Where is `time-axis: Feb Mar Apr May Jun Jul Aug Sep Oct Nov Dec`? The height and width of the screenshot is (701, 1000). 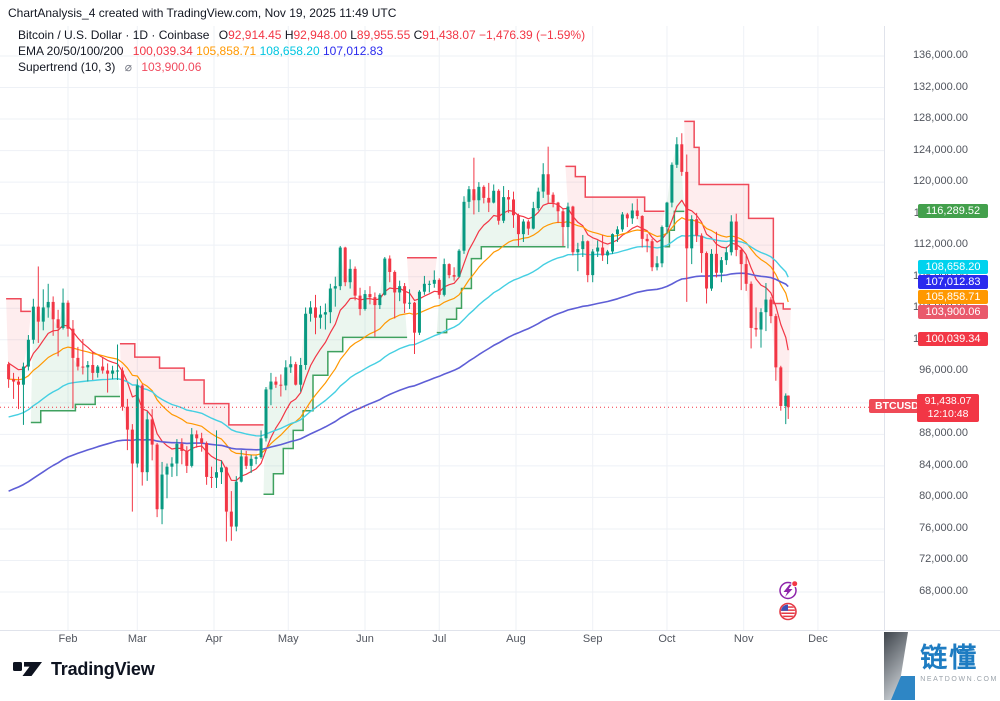
time-axis: Feb Mar Apr May Jun Jul Aug Sep Oct Nov Dec is located at coordinates (442, 639).